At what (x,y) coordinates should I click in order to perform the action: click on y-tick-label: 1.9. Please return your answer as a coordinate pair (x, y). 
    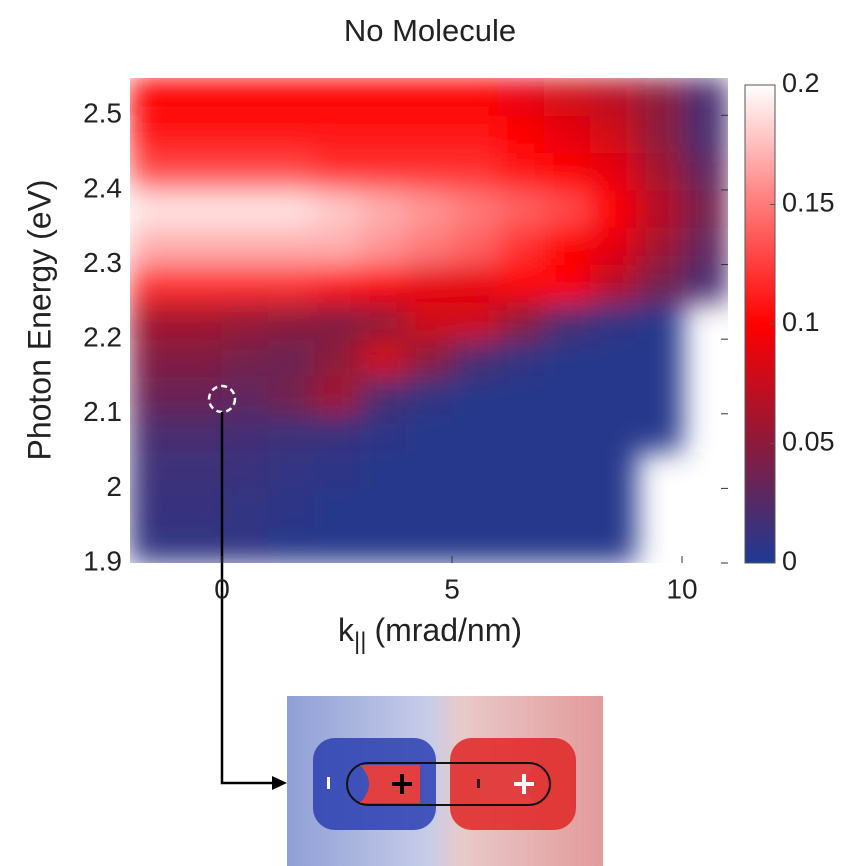
    Looking at the image, I should click on (102, 560).